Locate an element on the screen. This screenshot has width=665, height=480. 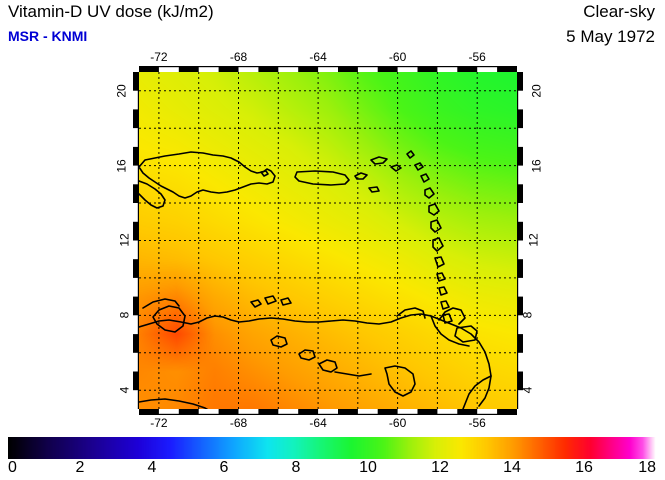
axis-frame-left is located at coordinates (136, 240).